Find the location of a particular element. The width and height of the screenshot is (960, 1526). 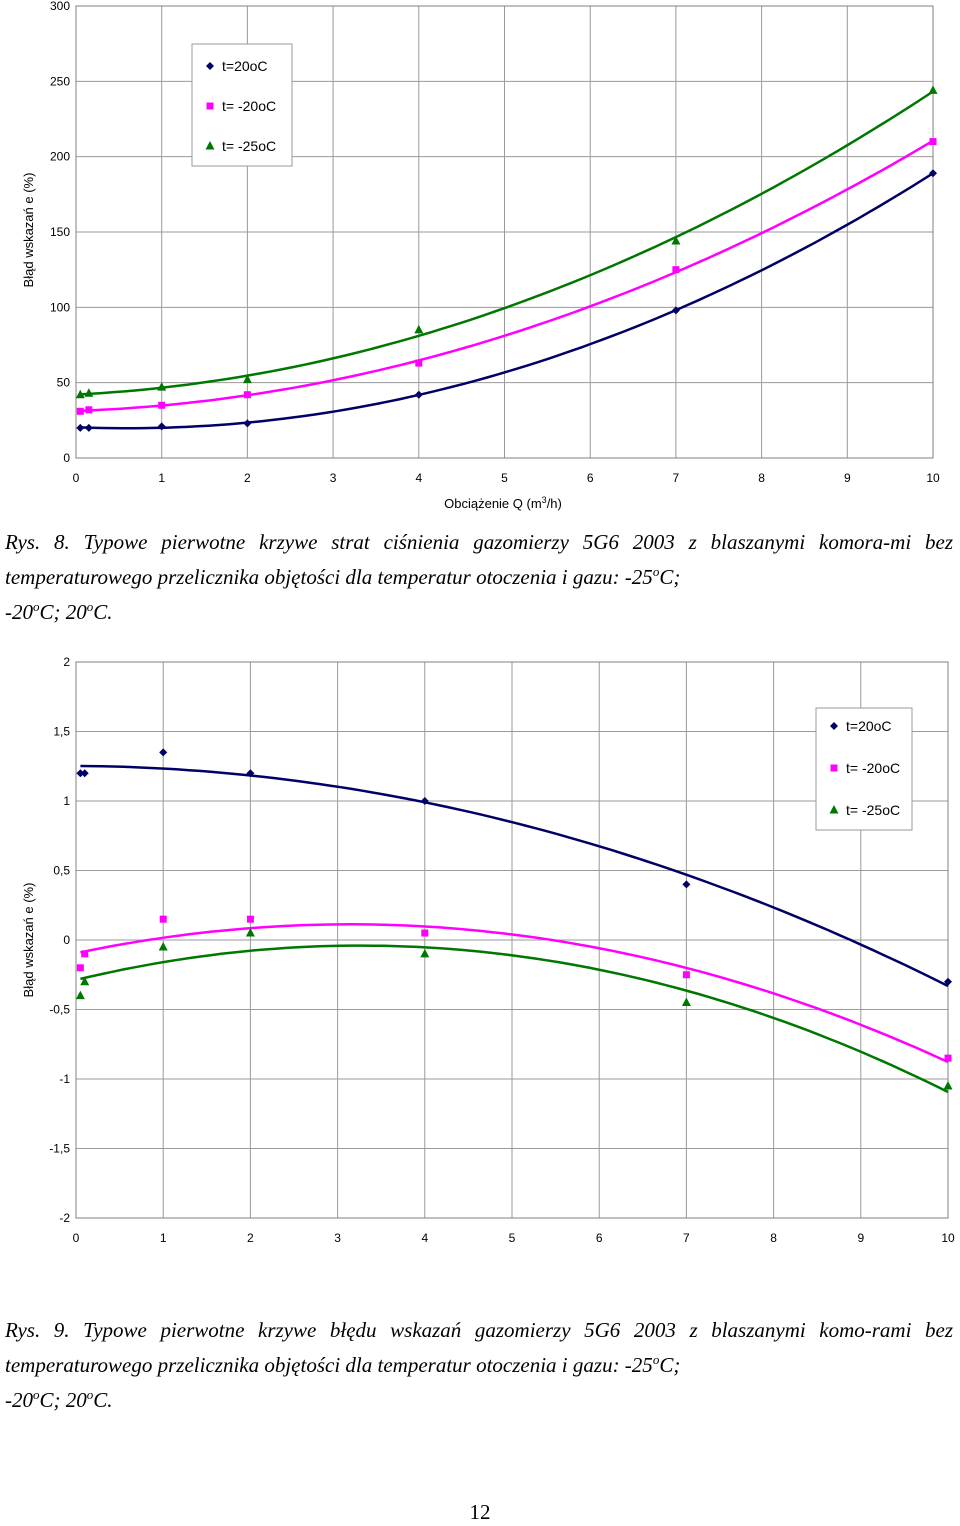

x-tick-label: 2 is located at coordinates (250, 1238).